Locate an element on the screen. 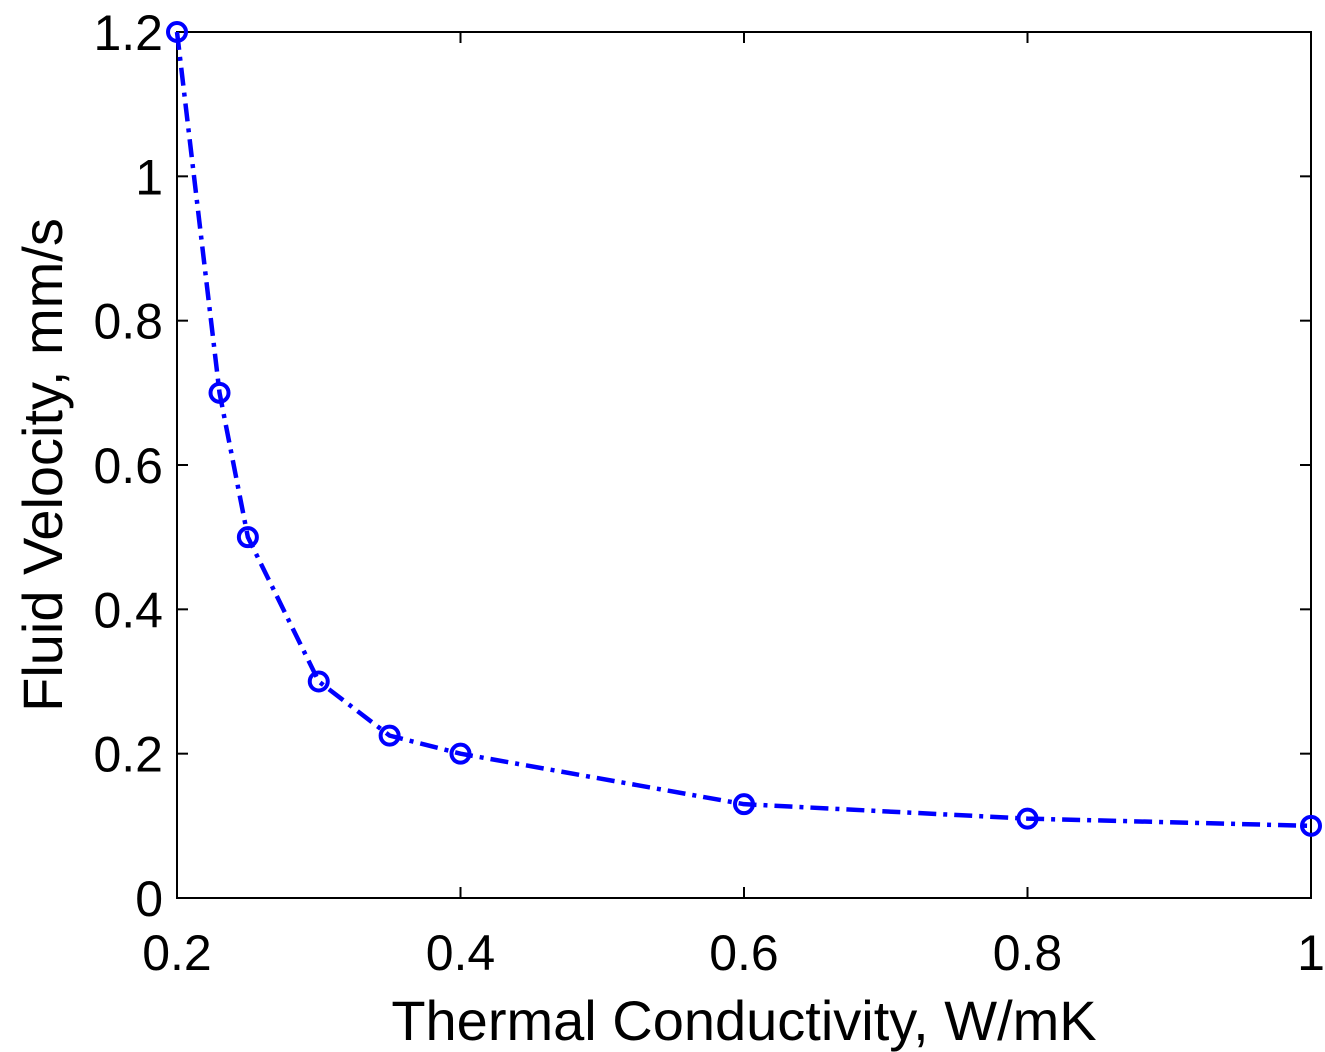  x-tick-label: 0.4 is located at coordinates (461, 953).